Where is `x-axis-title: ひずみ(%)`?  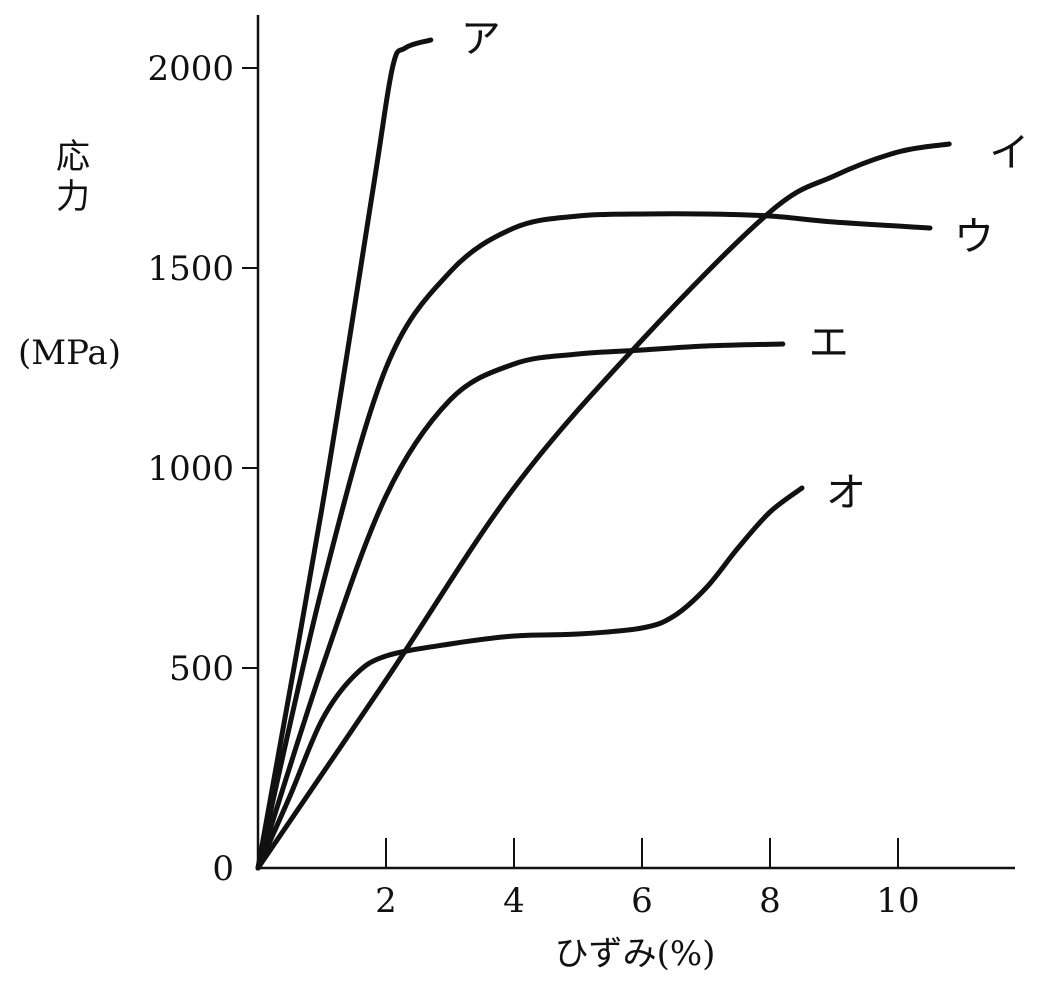 x-axis-title: ひずみ(%) is located at coordinates (635, 954).